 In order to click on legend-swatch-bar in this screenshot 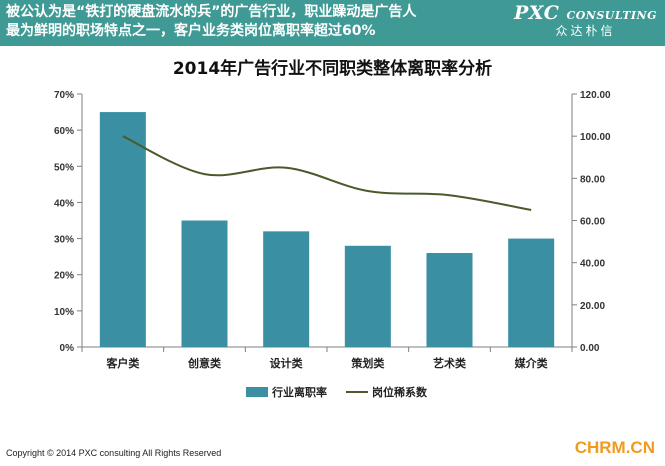, I will do `click(257, 392)`.